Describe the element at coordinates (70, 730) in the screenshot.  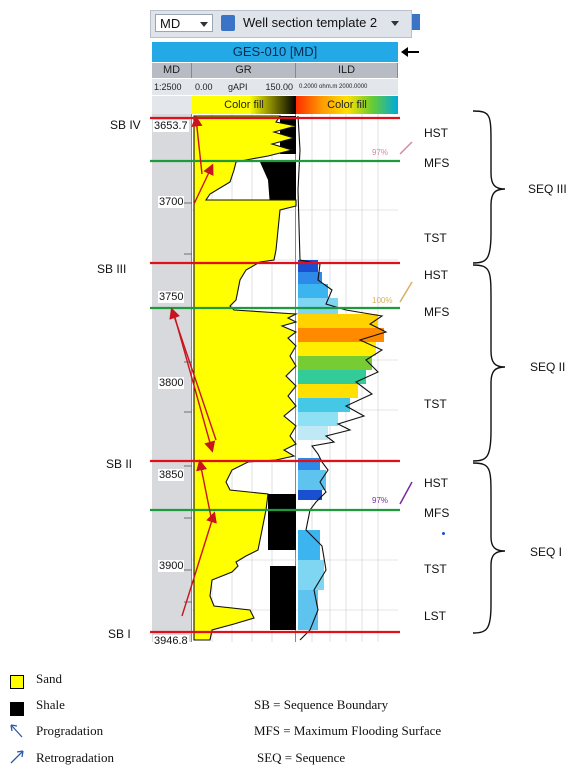
I see `legend-progradation: Progradation` at that location.